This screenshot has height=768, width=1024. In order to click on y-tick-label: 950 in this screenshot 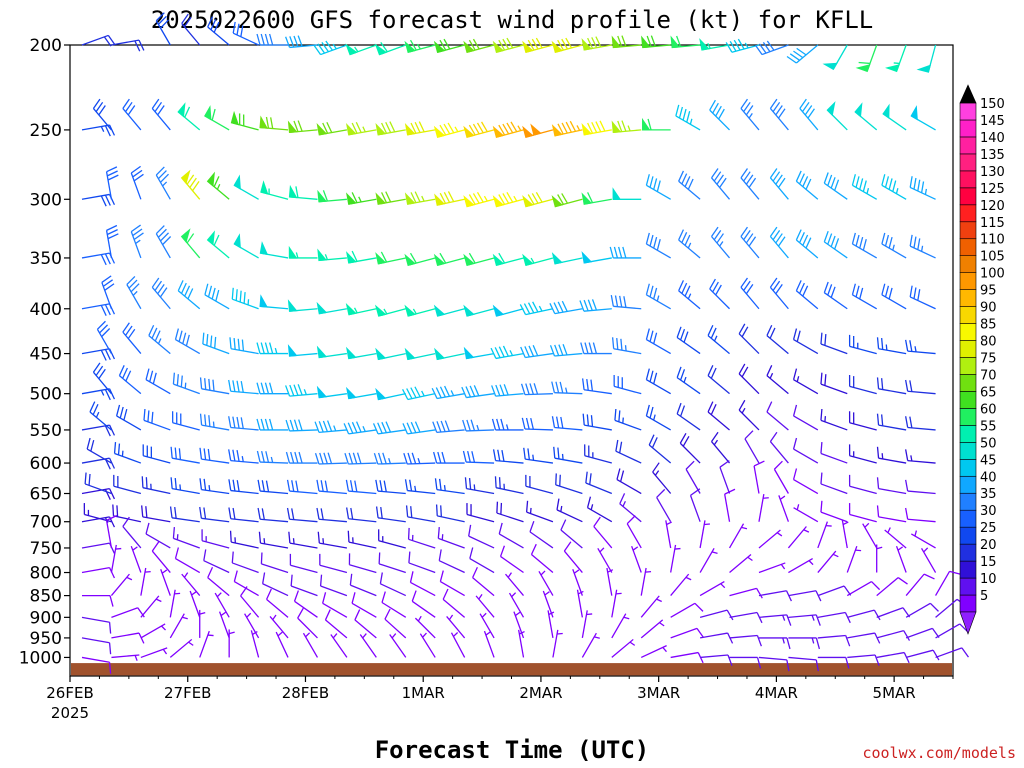, I will do `click(46, 639)`.